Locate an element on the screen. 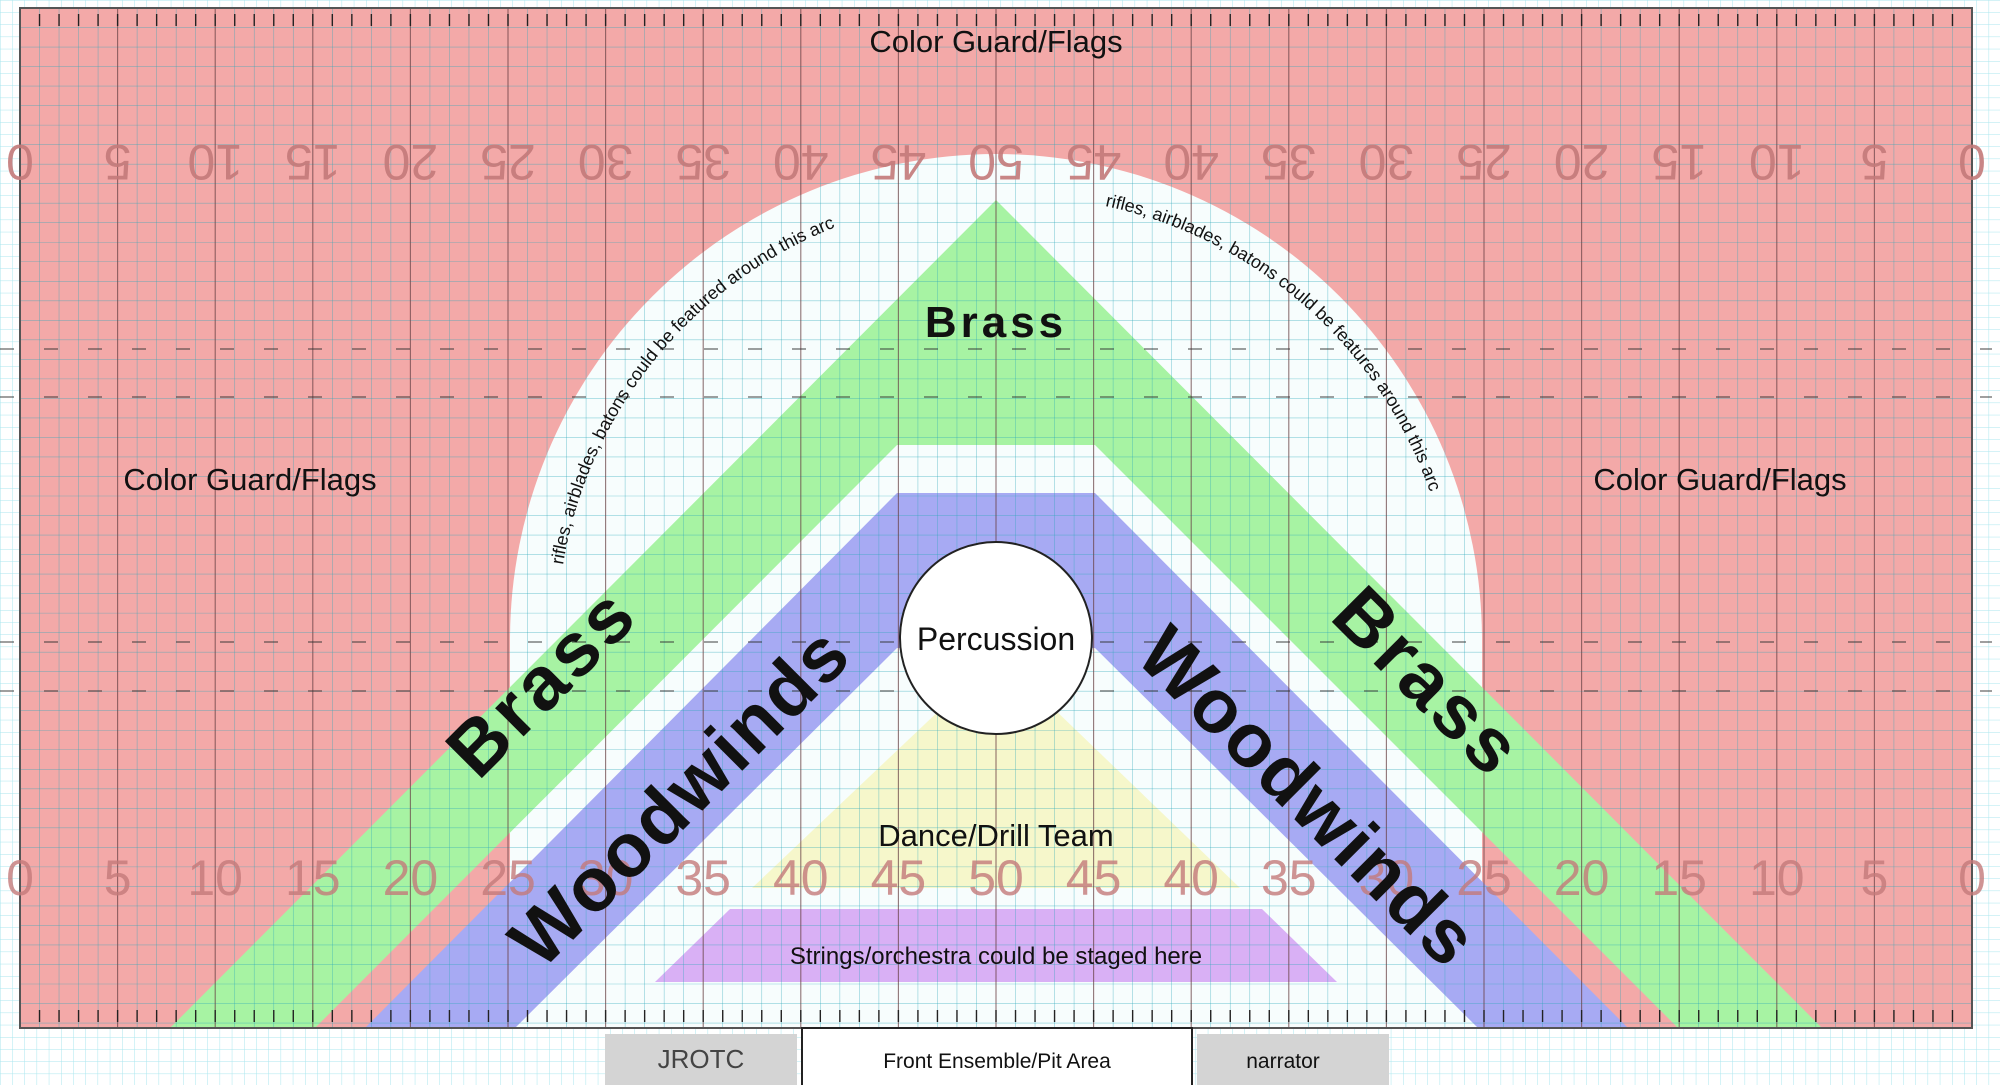  strings-label: Strings/orchestra could be staged here is located at coordinates (996, 956).